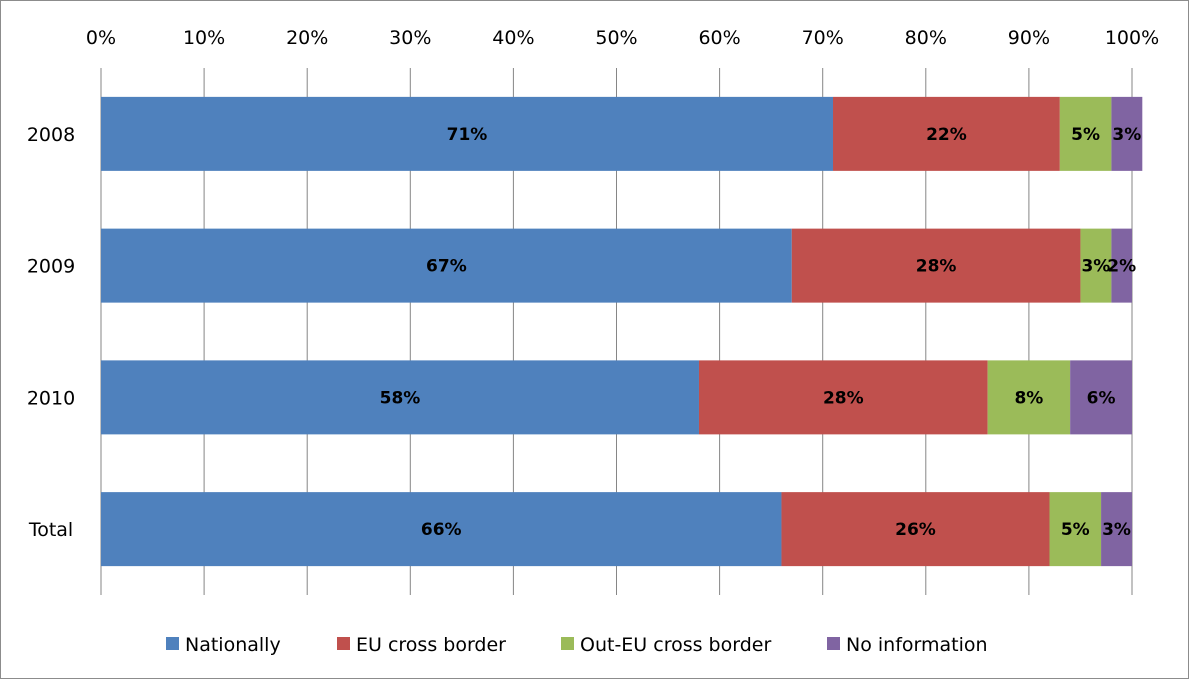 Image resolution: width=1189 pixels, height=680 pixels. What do you see at coordinates (823, 38) in the screenshot?
I see `x-tick-label: 70%` at bounding box center [823, 38].